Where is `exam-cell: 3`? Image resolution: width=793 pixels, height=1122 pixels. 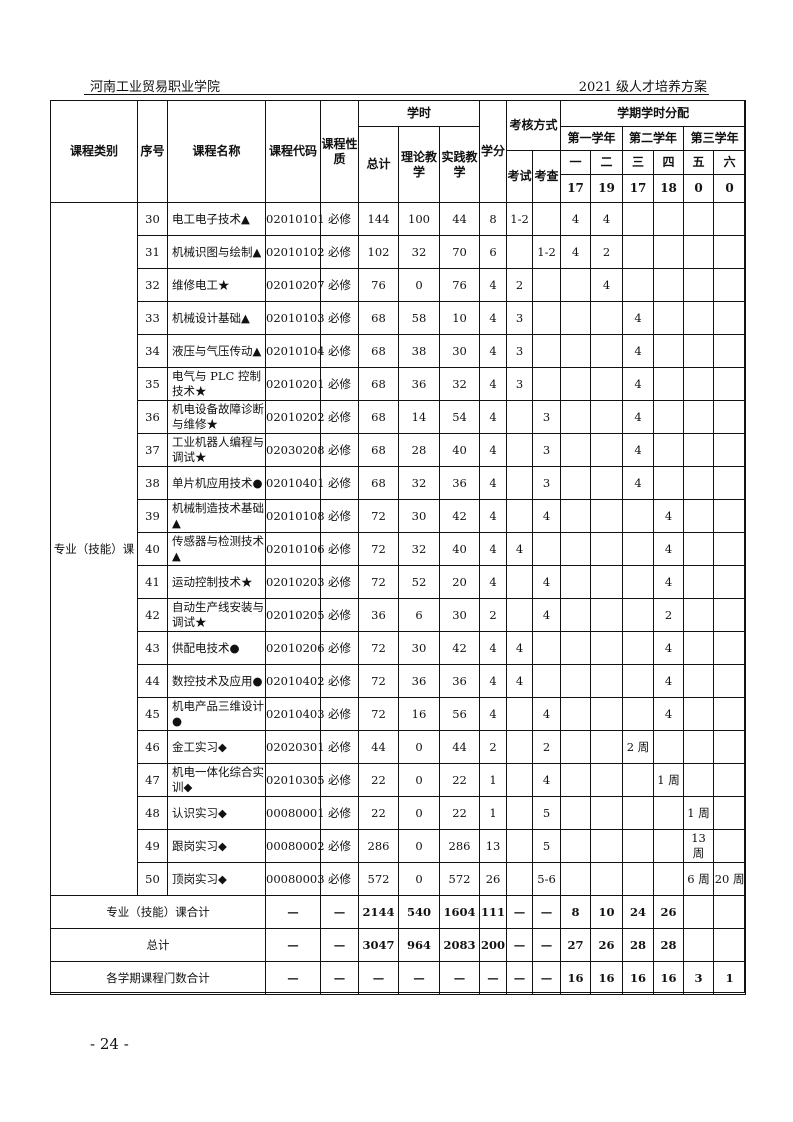
exam-cell: 3 is located at coordinates (520, 384).